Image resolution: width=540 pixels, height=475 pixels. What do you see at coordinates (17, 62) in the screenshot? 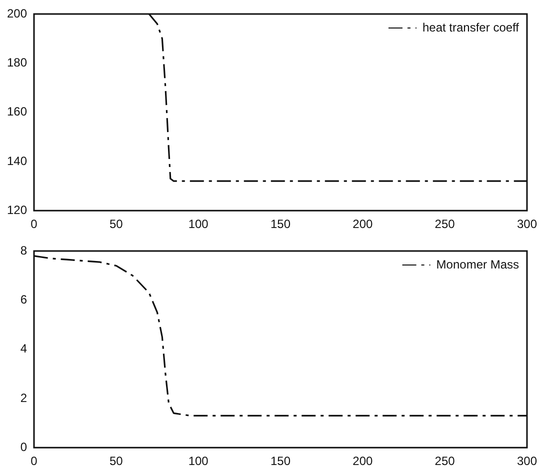
I see `y-tick-label: 180` at bounding box center [17, 62].